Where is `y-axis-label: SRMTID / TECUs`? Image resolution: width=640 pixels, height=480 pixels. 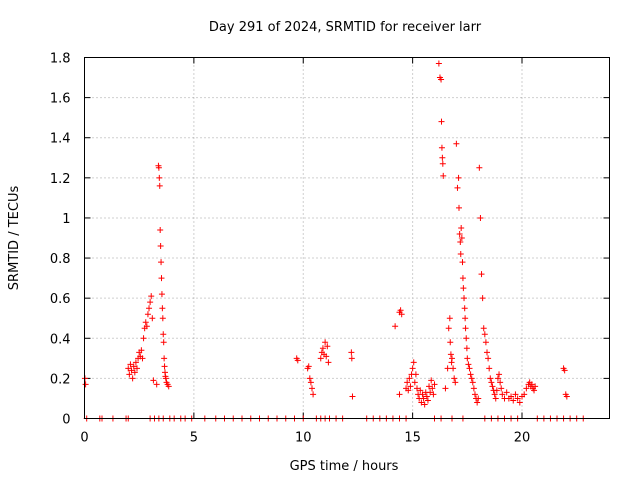 y-axis-label: SRMTID / TECUs is located at coordinates (14, 238).